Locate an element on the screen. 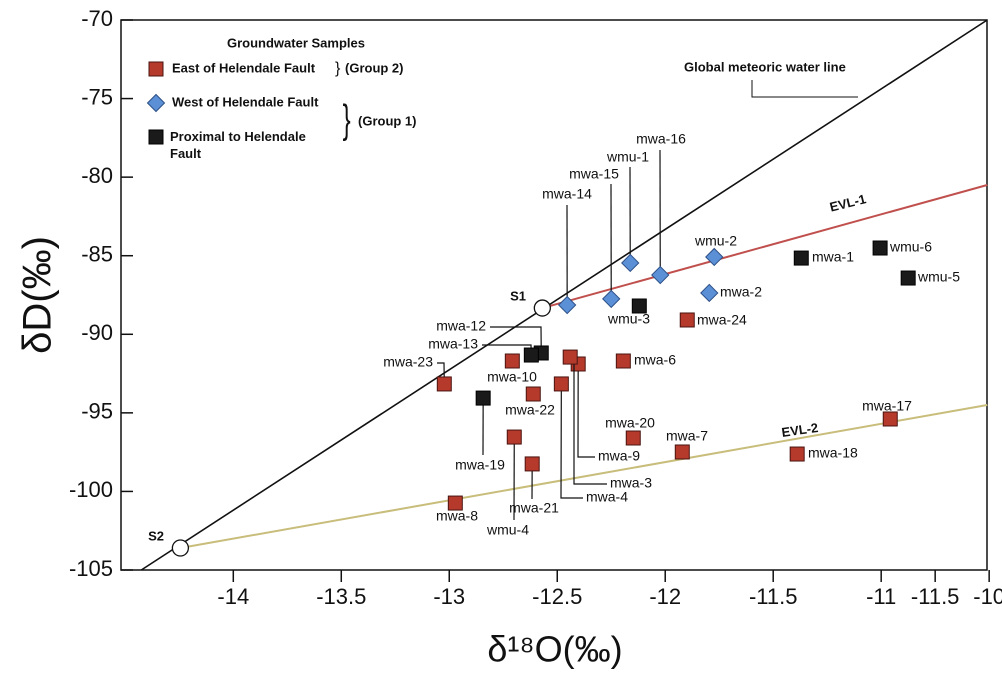 The image size is (1002, 677). line-label: Global meteoric water line is located at coordinates (765, 66).